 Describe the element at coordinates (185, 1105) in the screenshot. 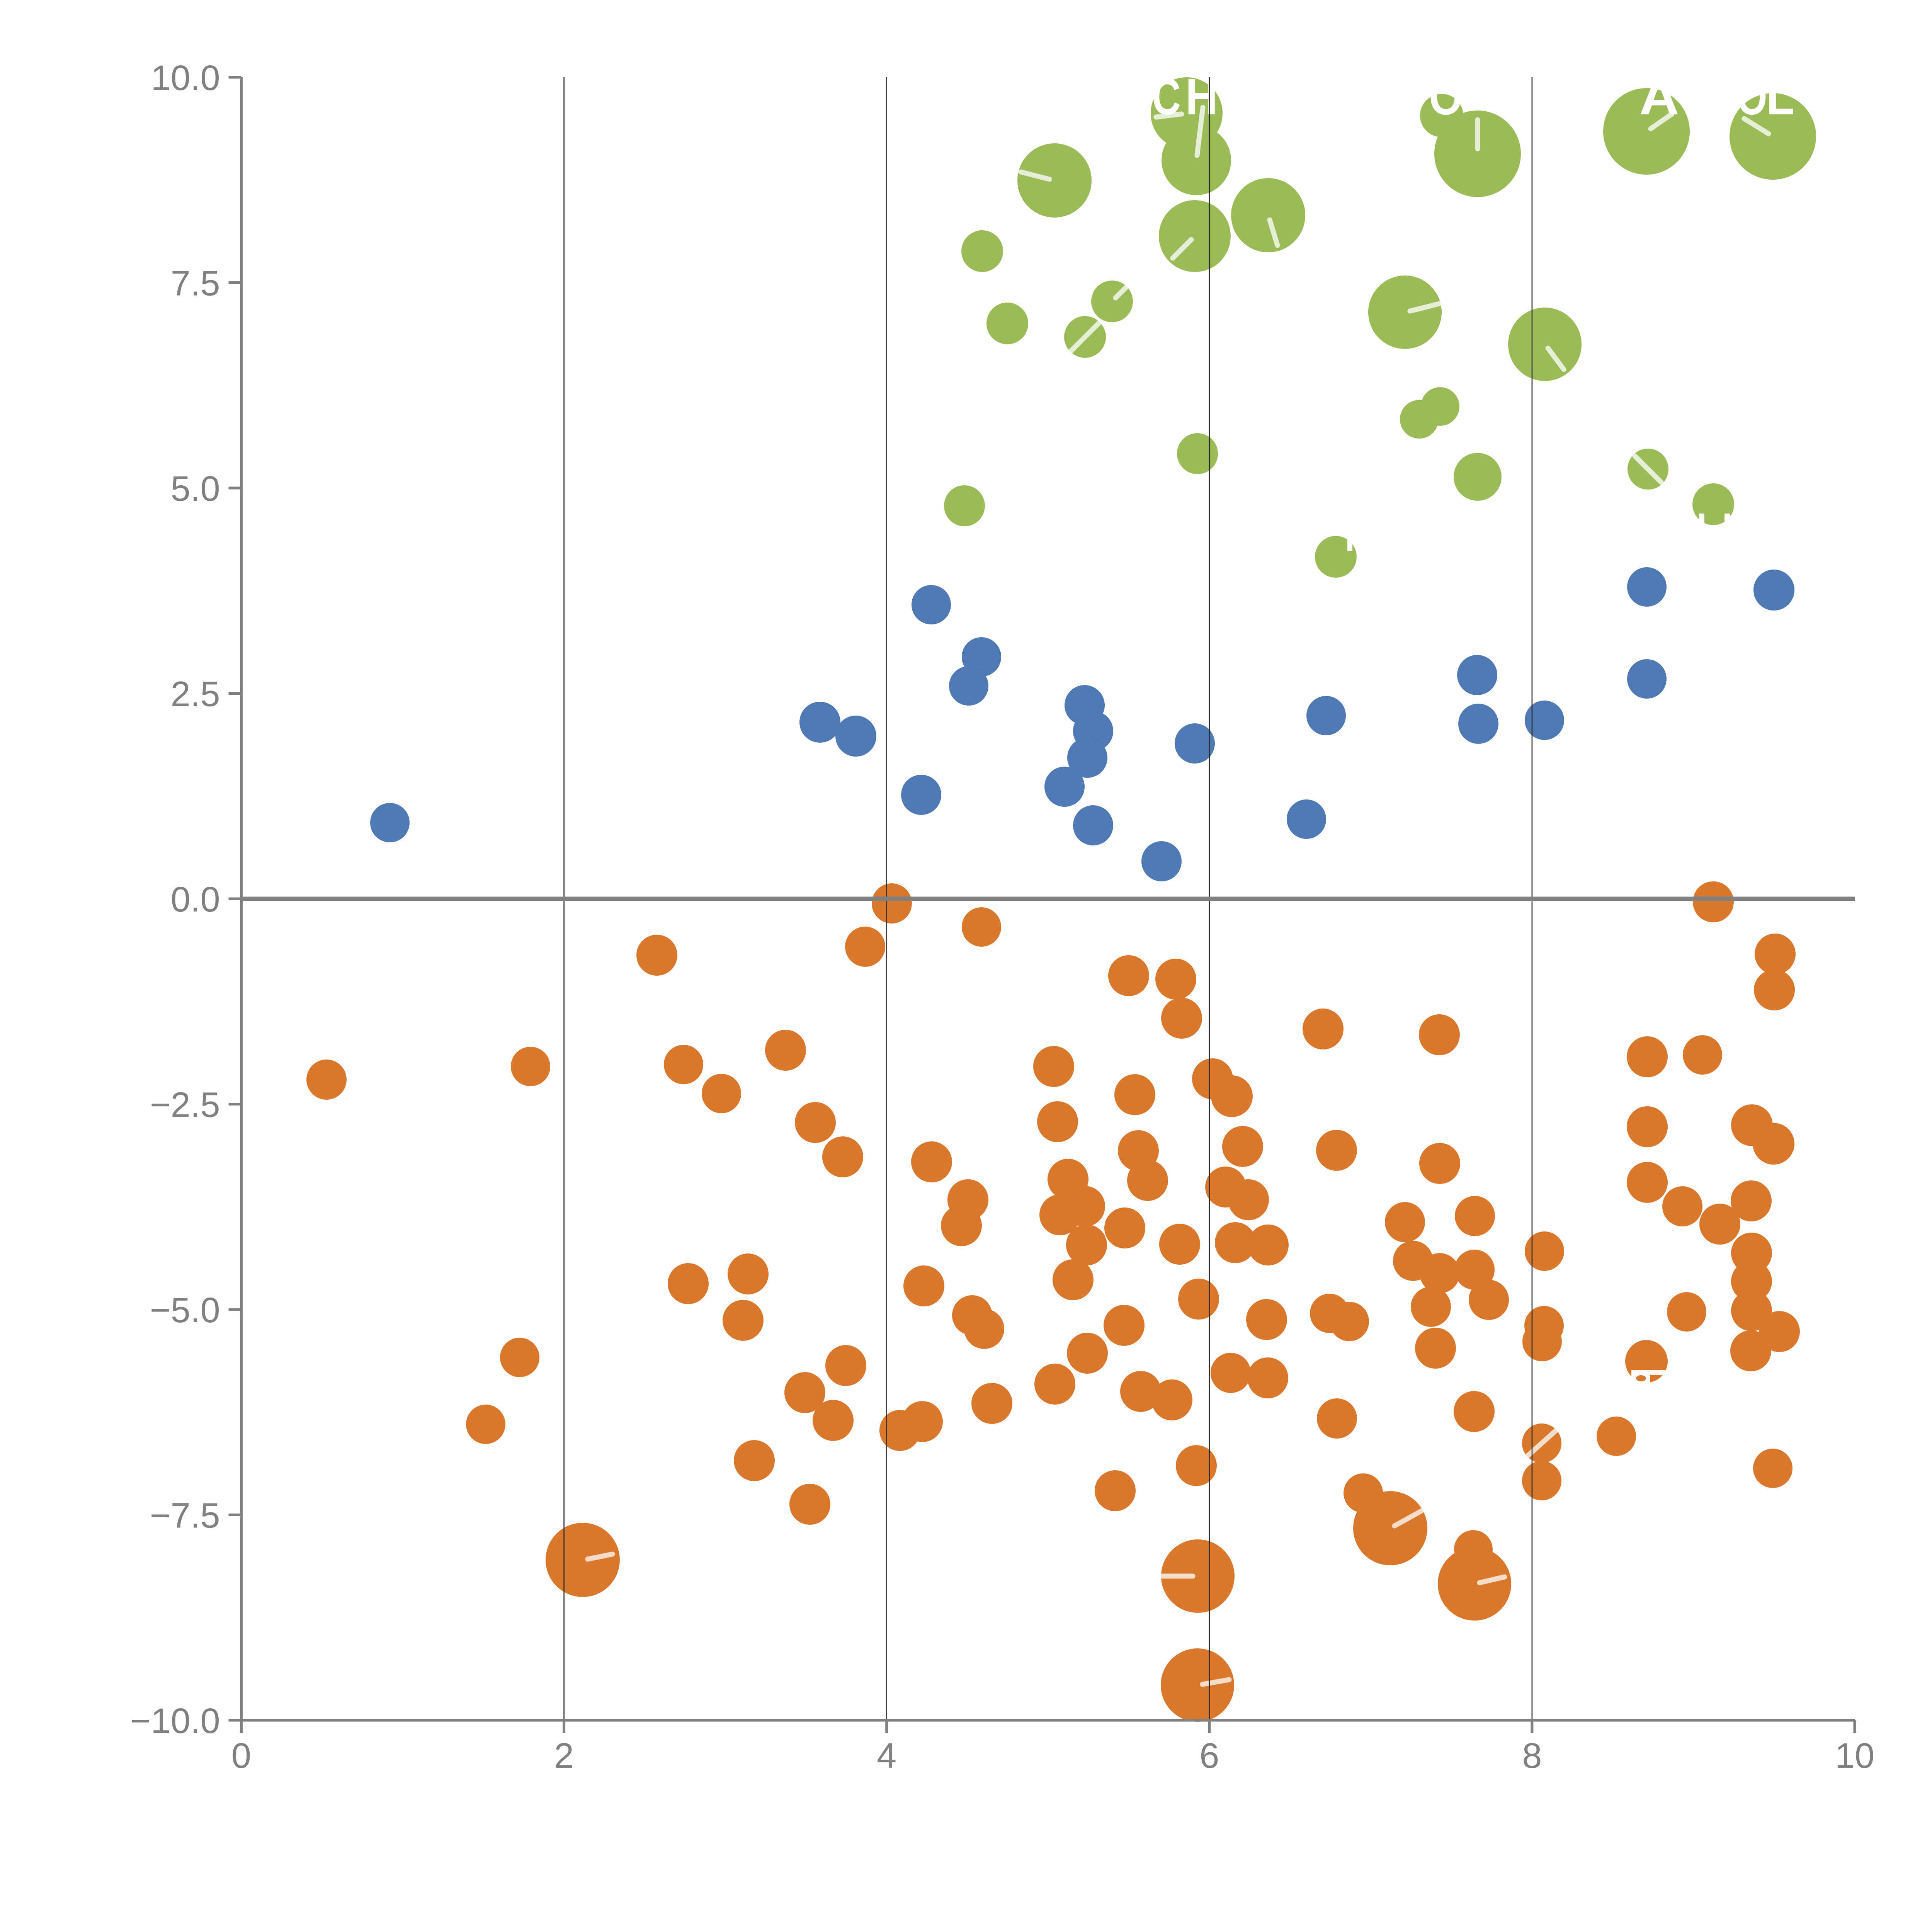

I see `svg-text: −2.5` at that location.